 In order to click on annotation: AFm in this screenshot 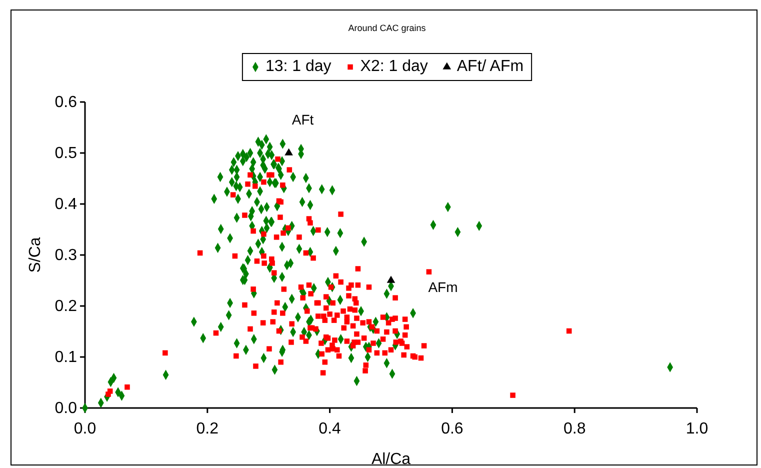, I will do `click(443, 287)`.